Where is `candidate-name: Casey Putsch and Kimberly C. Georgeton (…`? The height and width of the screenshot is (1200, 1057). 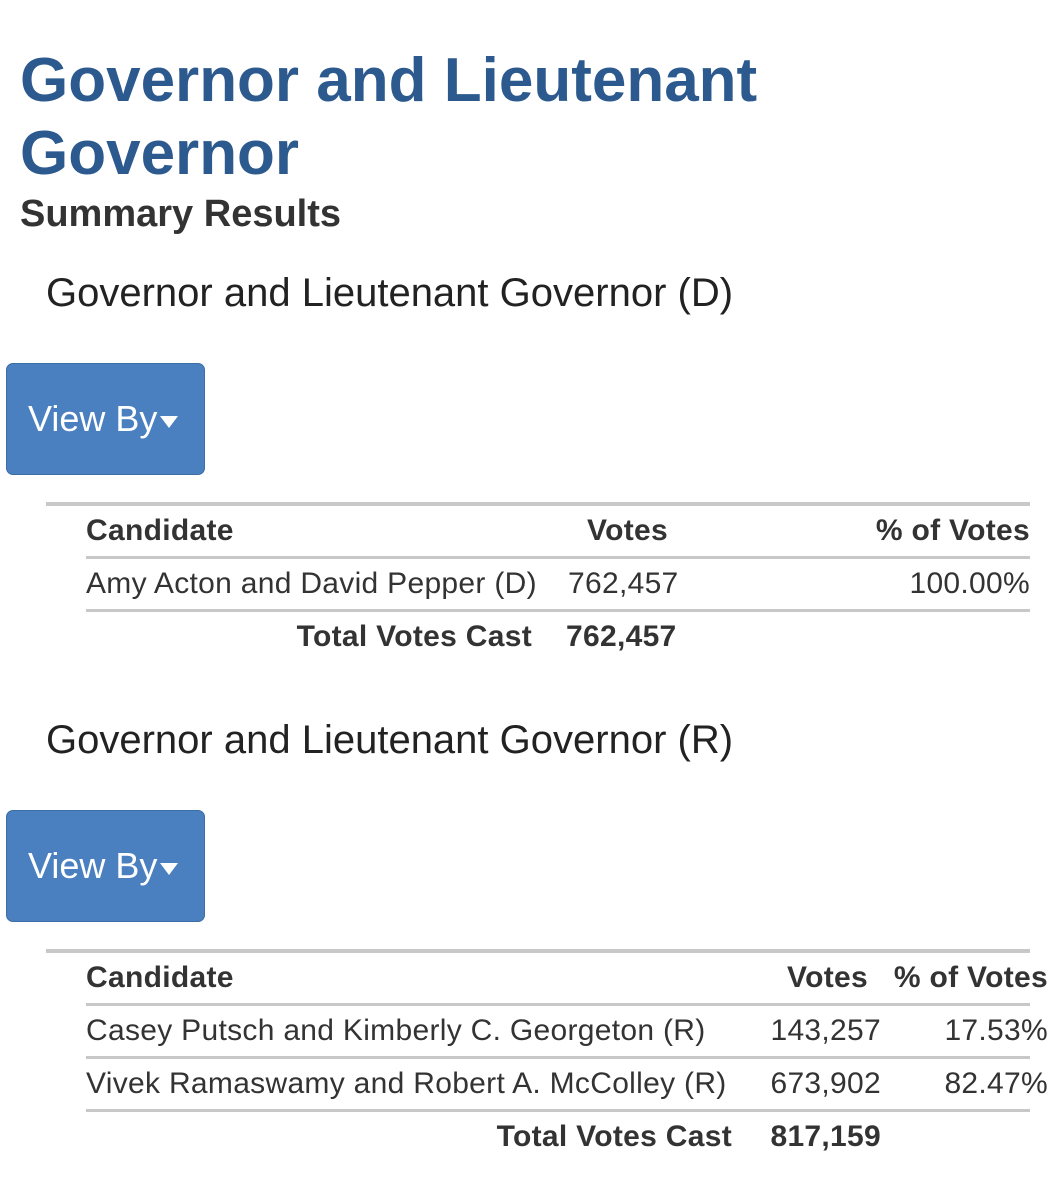
candidate-name: Casey Putsch and Kimberly C. Georgeton (… is located at coordinates (396, 1030).